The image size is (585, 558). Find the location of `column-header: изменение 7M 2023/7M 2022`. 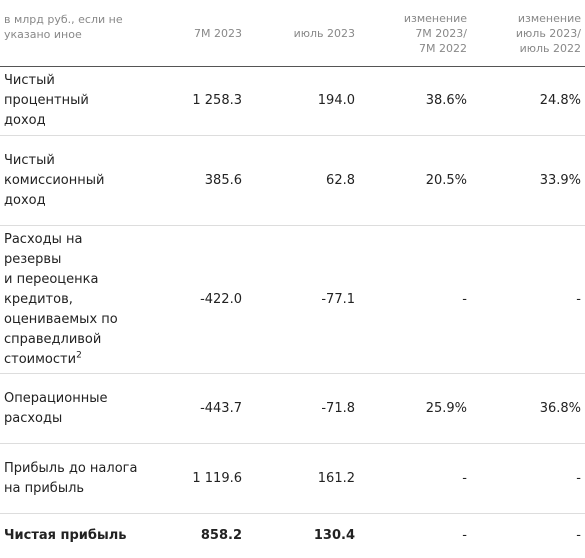

column-header: изменение 7M 2023/7M 2022 is located at coordinates (415, 33).